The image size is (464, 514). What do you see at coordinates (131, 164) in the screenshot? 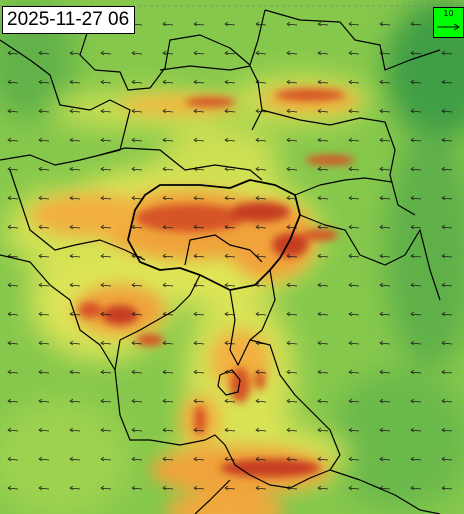
I see `border-west-mid` at bounding box center [131, 164].